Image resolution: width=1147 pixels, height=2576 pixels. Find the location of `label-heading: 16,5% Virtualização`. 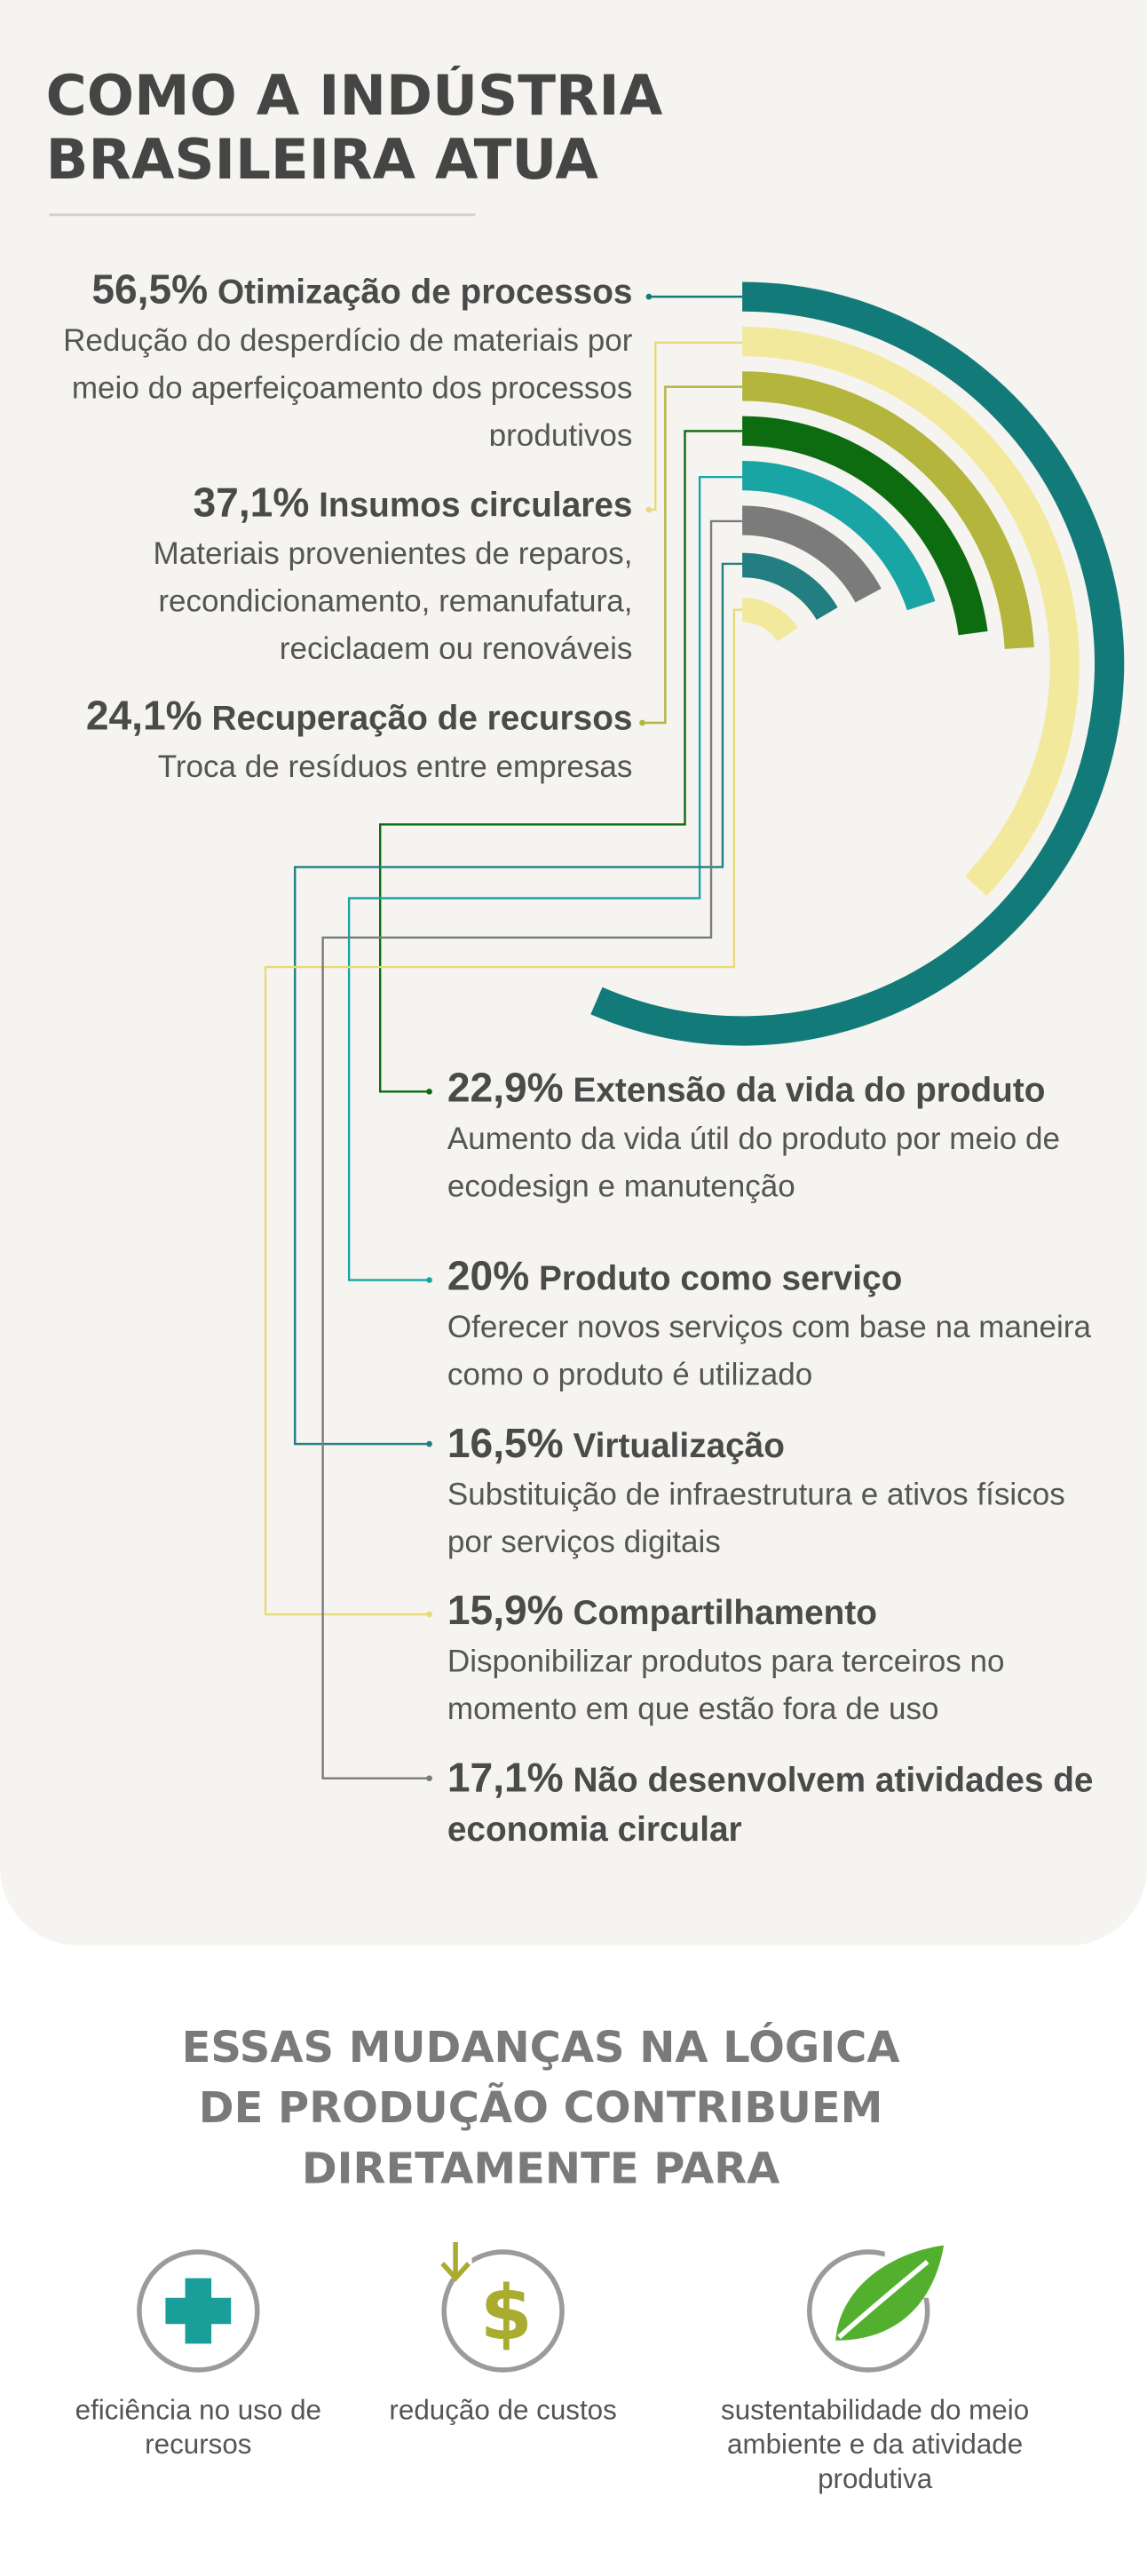

label-heading: 16,5% Virtualização is located at coordinates (795, 1445).